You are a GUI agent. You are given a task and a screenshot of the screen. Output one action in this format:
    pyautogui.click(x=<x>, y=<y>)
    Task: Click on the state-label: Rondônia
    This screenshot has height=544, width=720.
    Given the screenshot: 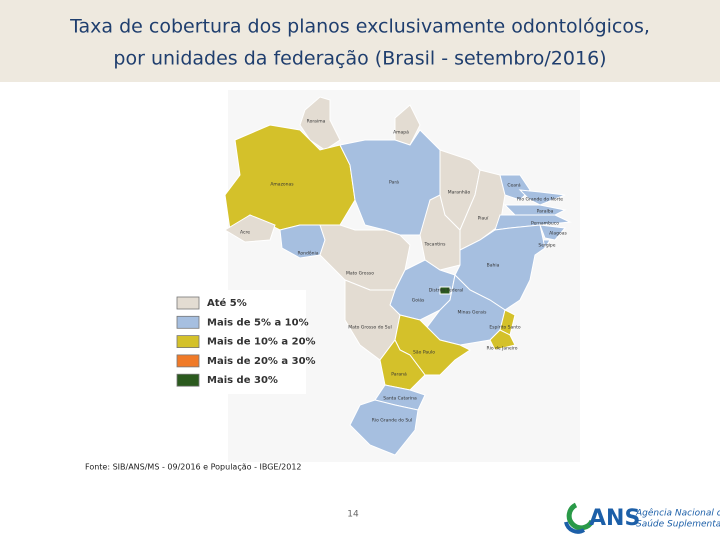 What is the action you would take?
    pyautogui.click(x=308, y=253)
    